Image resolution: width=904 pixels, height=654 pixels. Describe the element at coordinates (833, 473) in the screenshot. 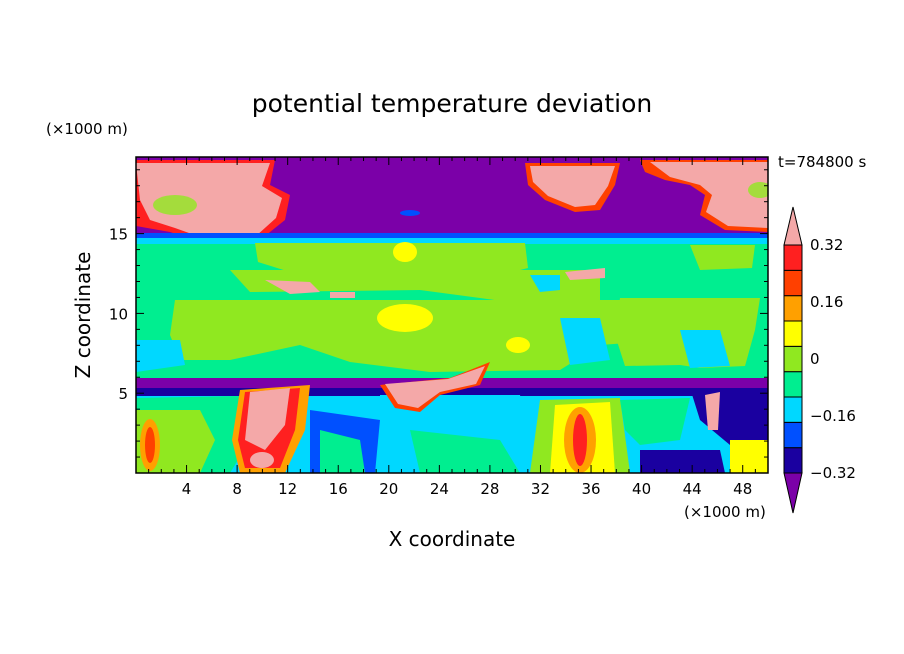

I see `colorbar-label: −0.32` at that location.